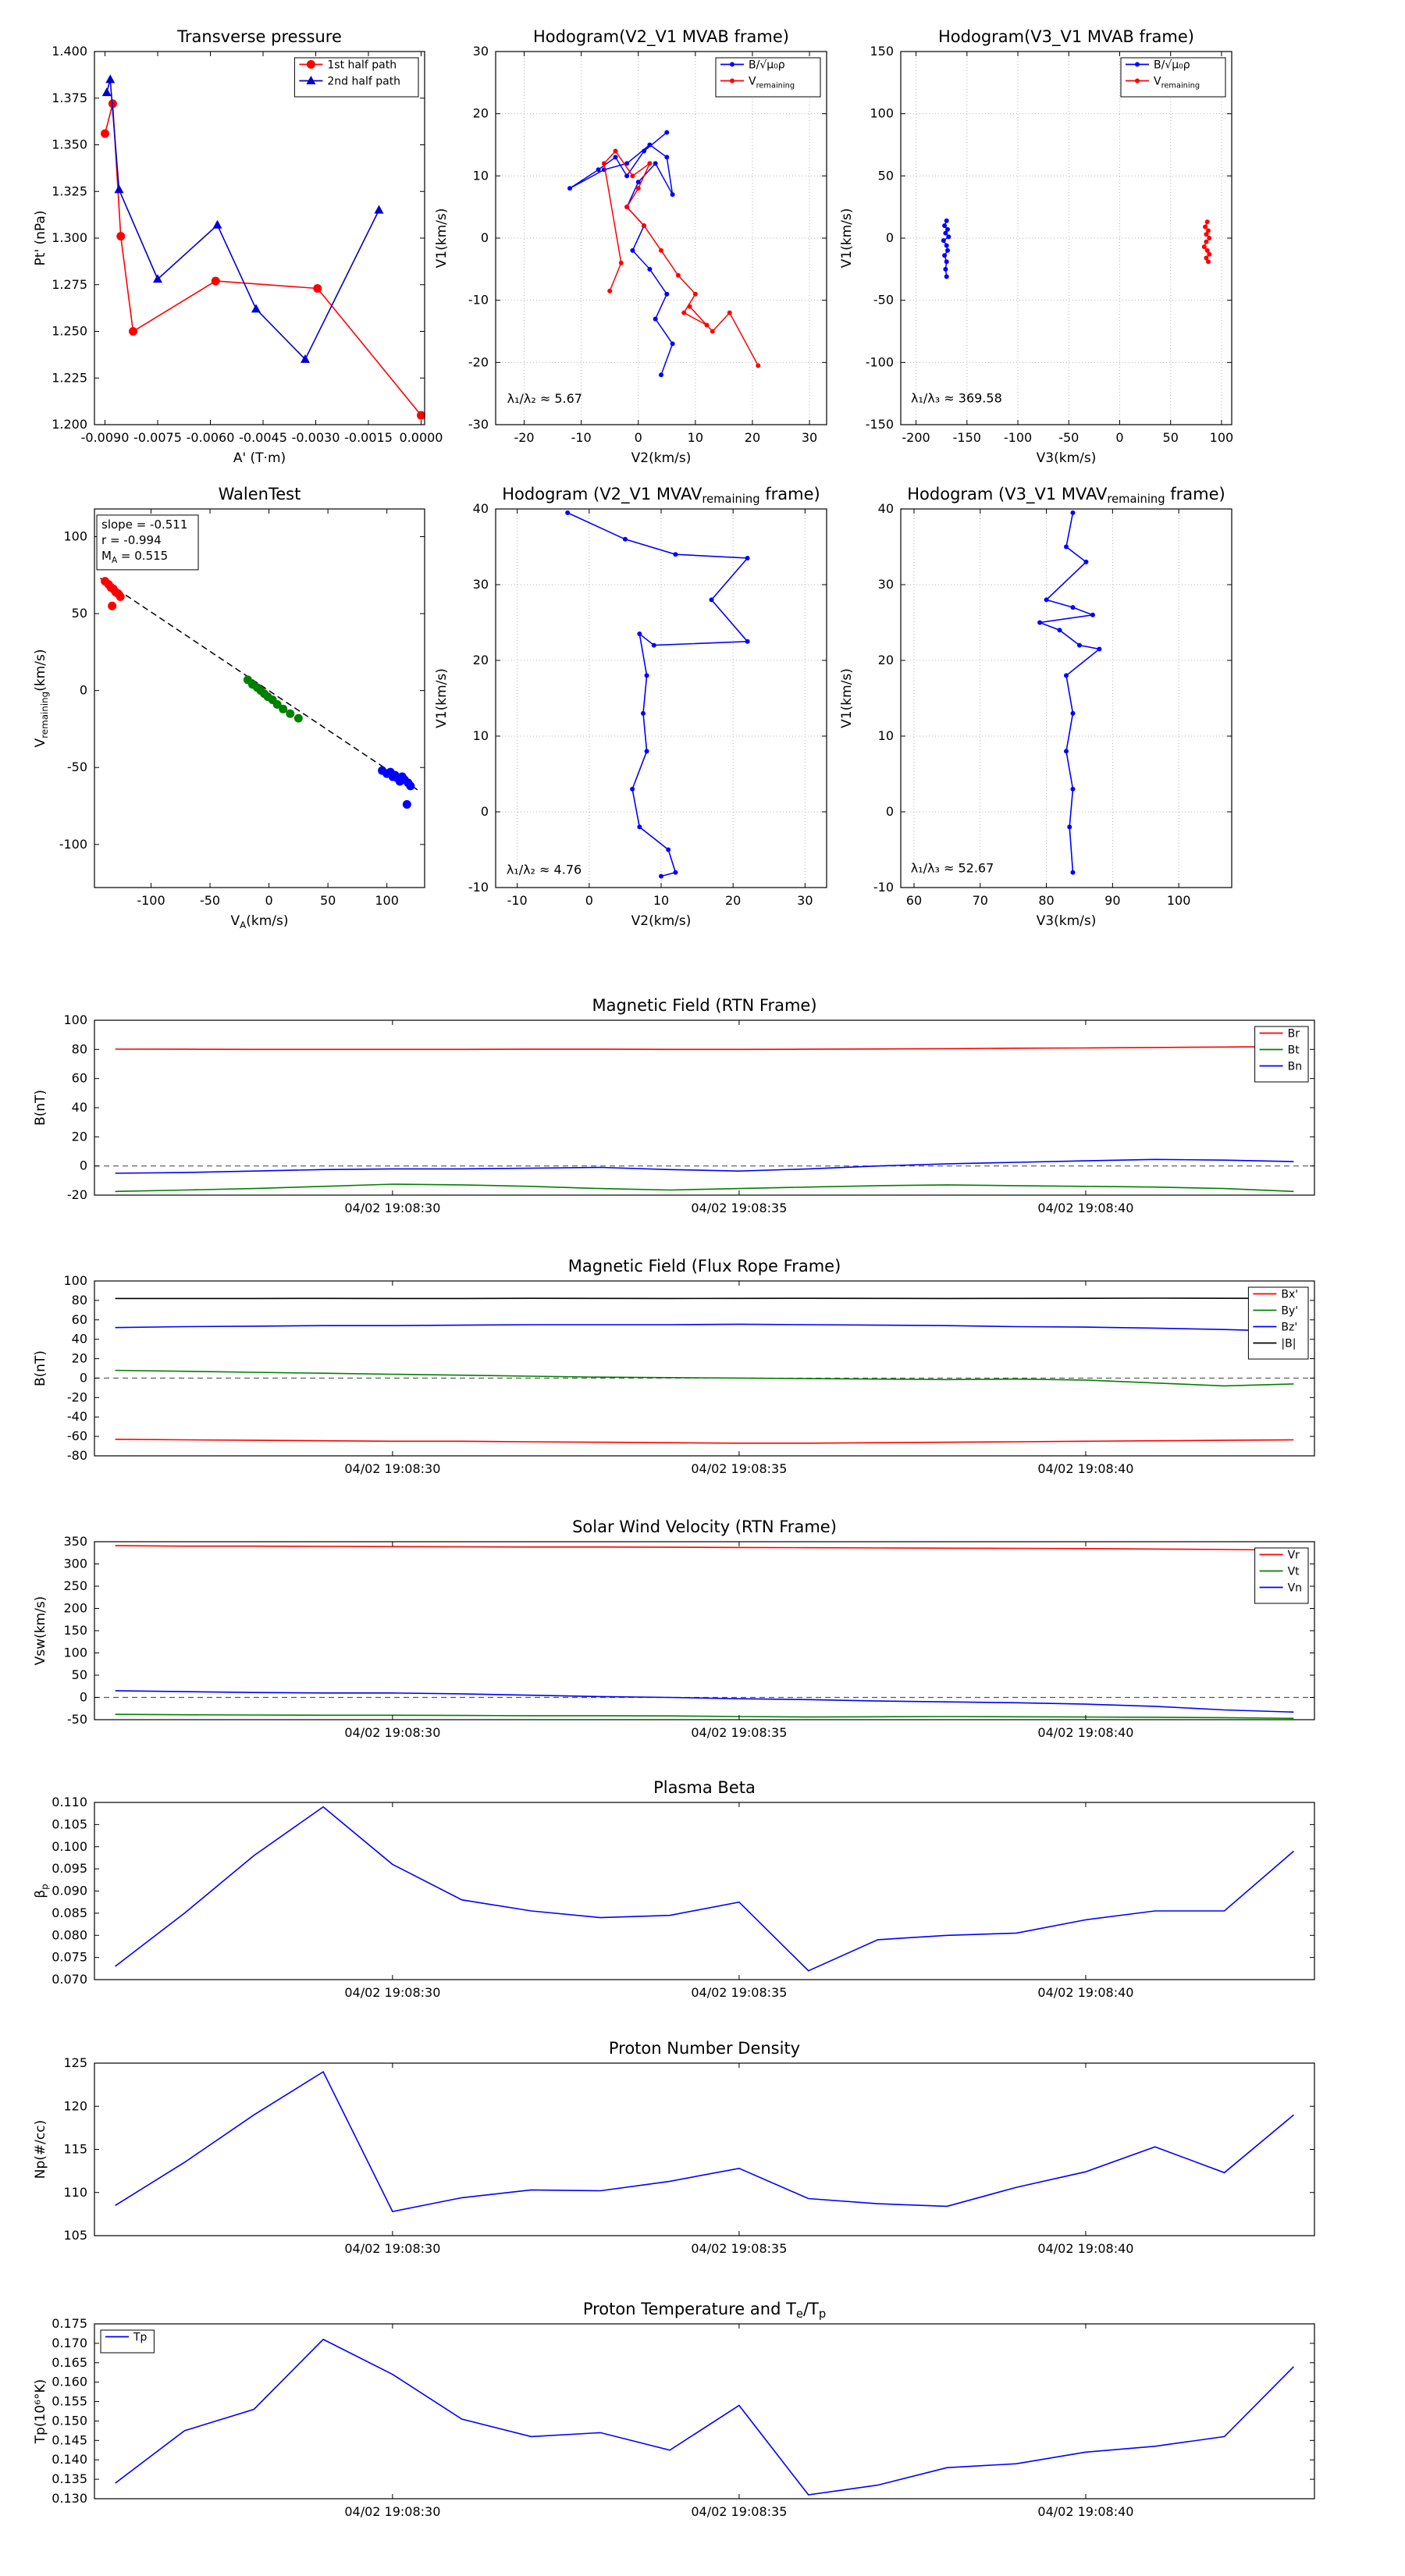  I want to click on axes-border, so click(259, 698).